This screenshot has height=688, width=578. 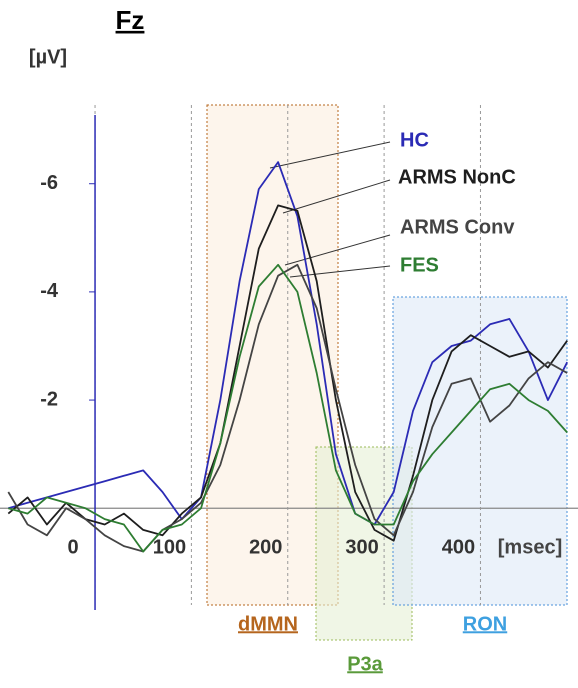 What do you see at coordinates (419, 265) in the screenshot?
I see `legend-label: FES` at bounding box center [419, 265].